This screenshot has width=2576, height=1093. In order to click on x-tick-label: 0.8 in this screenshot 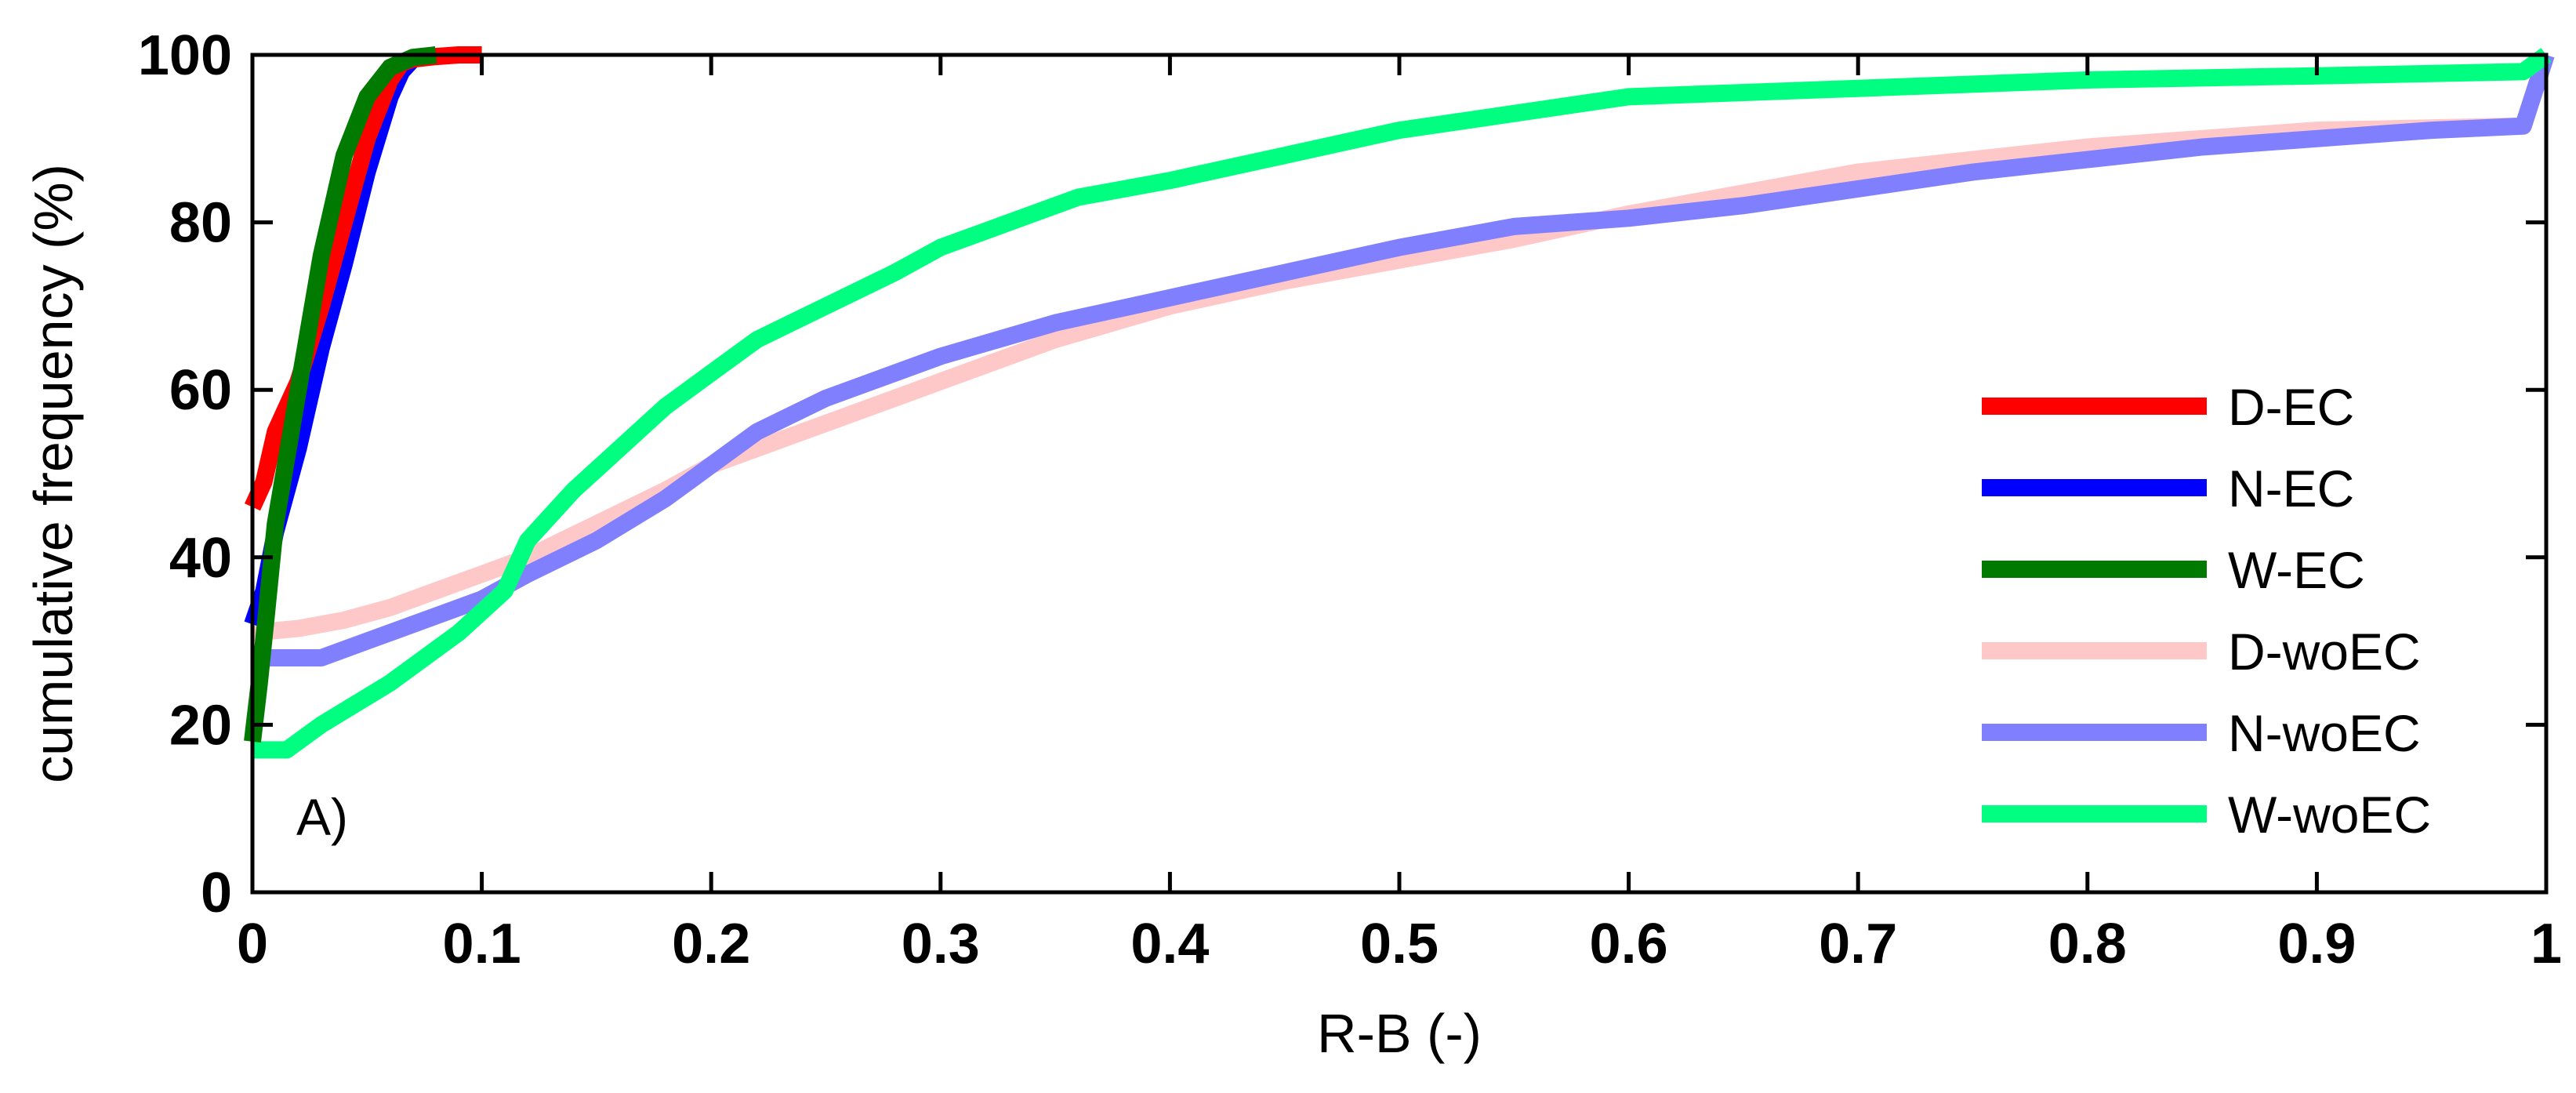, I will do `click(2087, 944)`.